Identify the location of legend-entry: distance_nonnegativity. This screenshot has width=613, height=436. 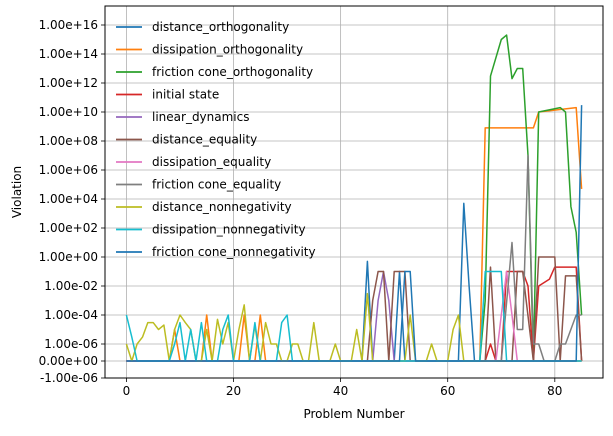
(222, 207).